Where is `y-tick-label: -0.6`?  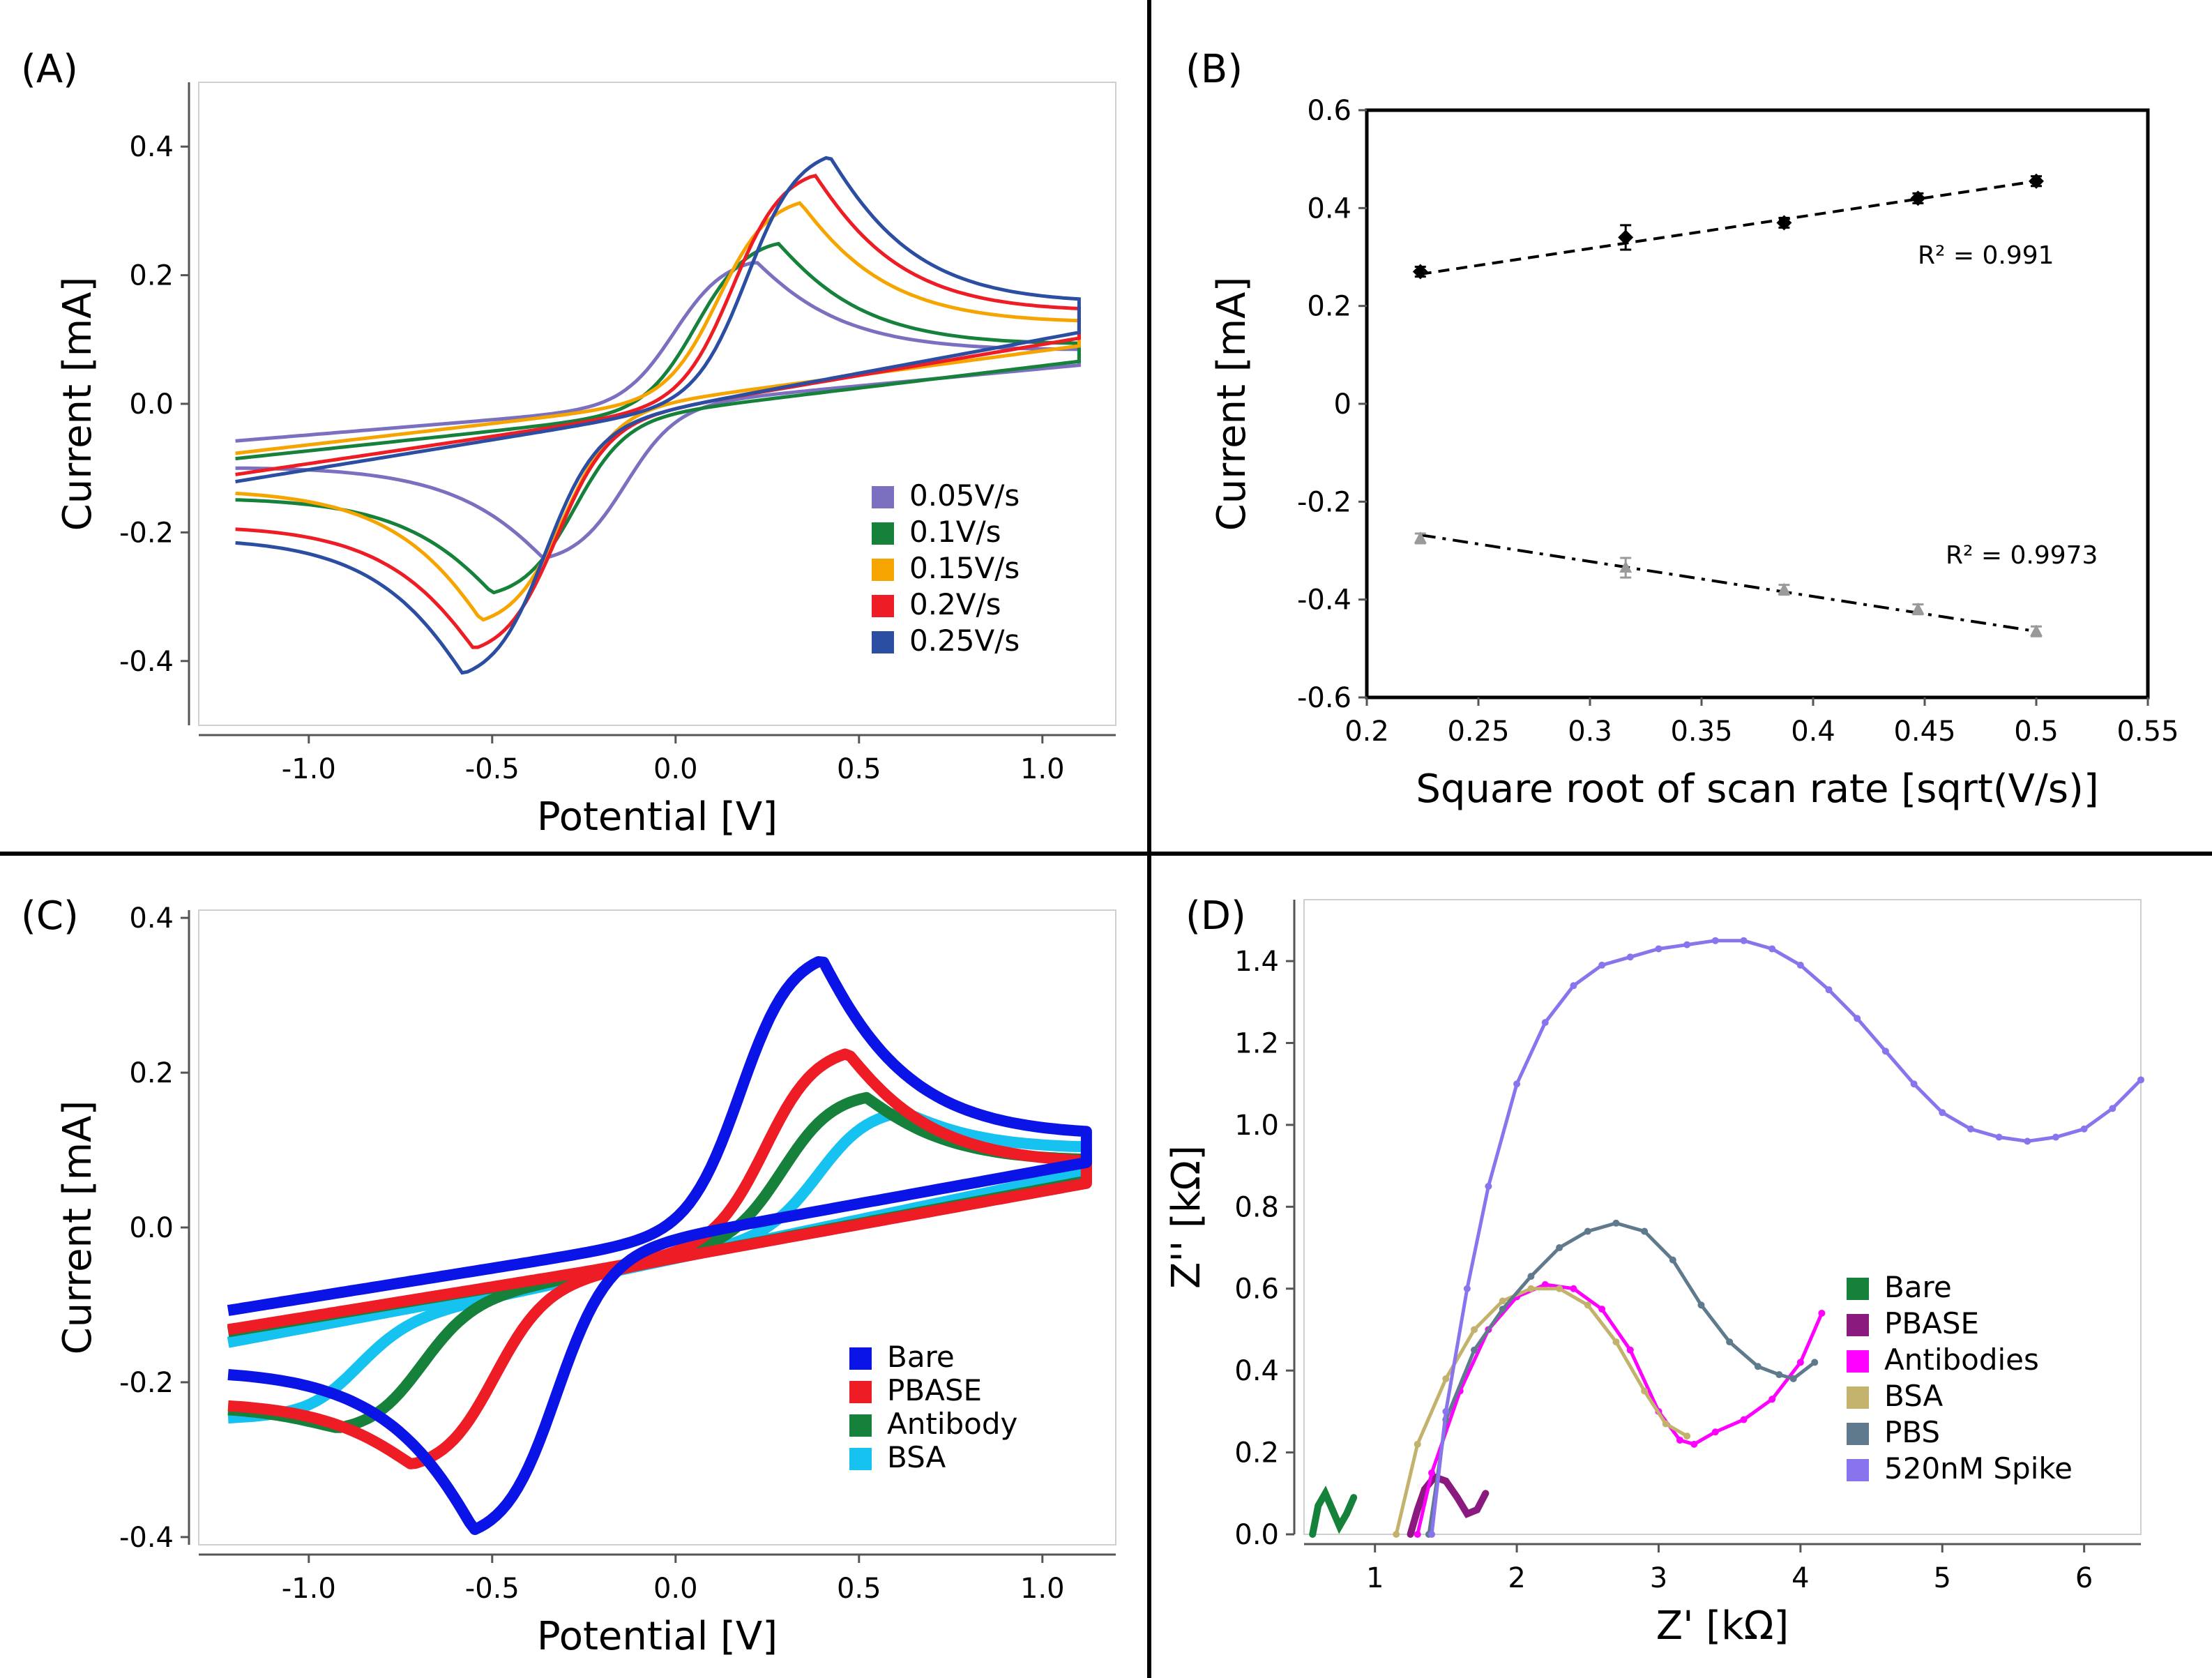 y-tick-label: -0.6 is located at coordinates (1324, 698).